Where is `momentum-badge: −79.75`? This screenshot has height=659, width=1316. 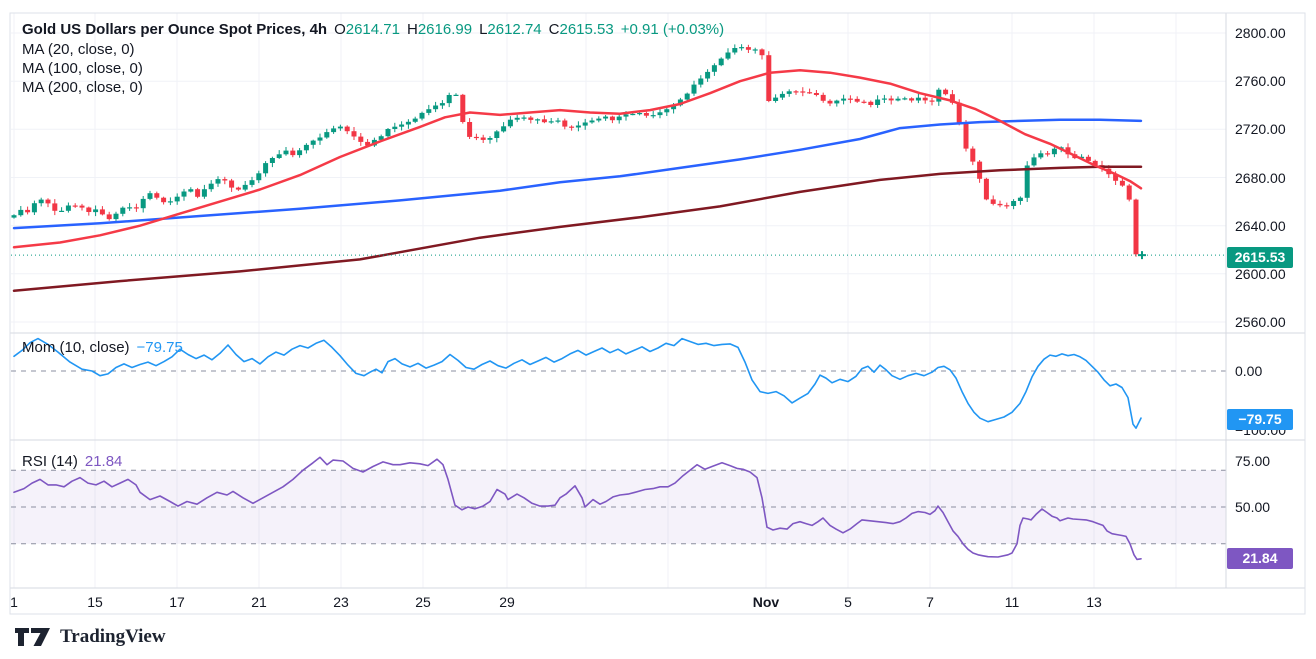
momentum-badge: −79.75 is located at coordinates (1260, 419).